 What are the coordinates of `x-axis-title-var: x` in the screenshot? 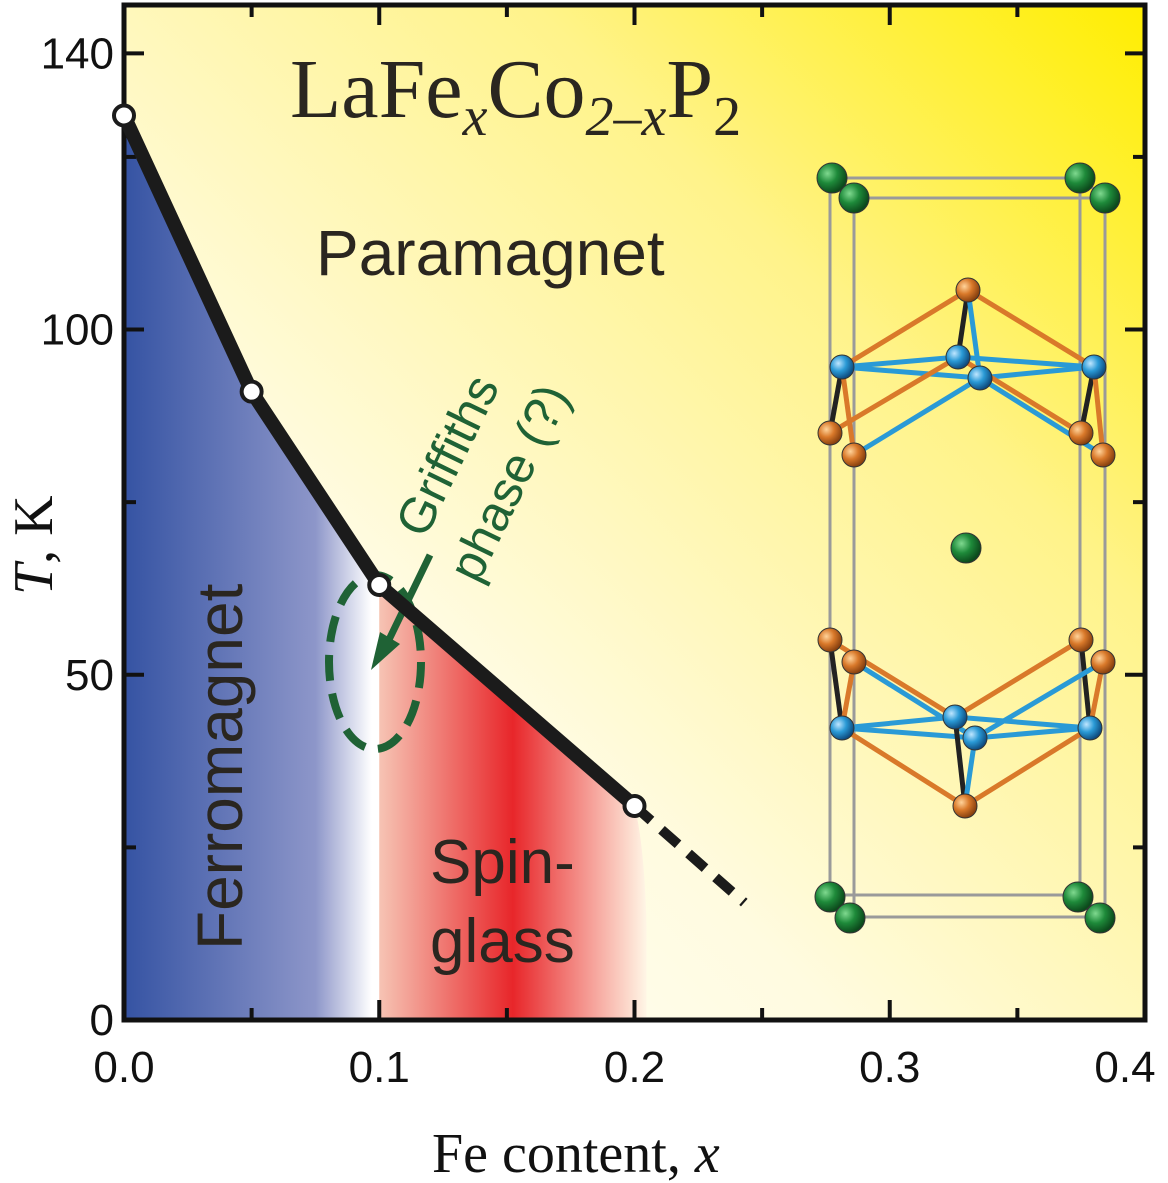 It's located at (707, 1153).